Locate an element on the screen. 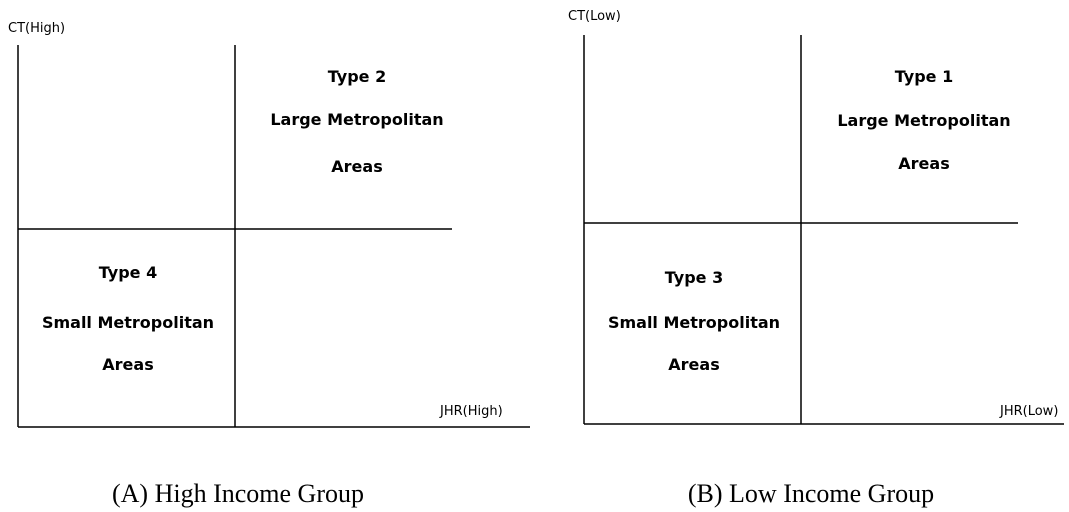  quadrant-label: Type 4 is located at coordinates (128, 272).